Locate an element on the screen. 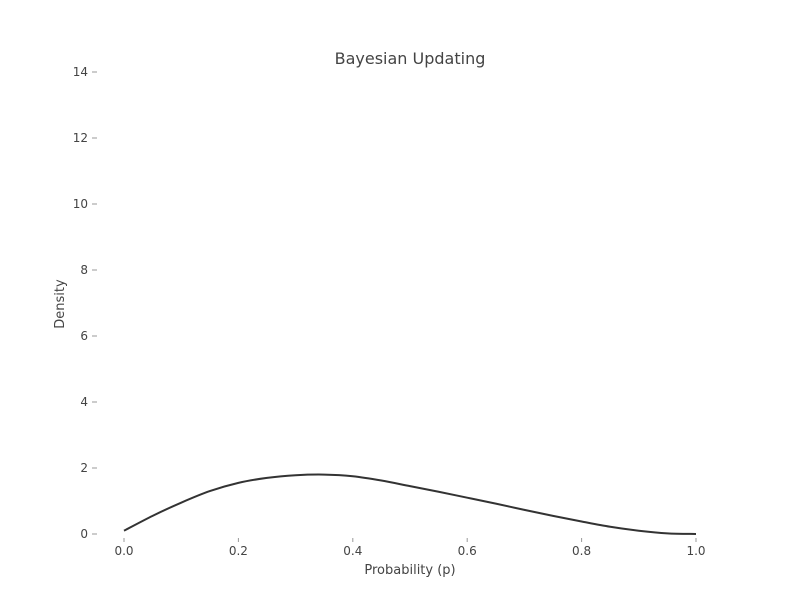 This screenshot has height=600, width=800. y-tick-label: 12 is located at coordinates (80, 138).